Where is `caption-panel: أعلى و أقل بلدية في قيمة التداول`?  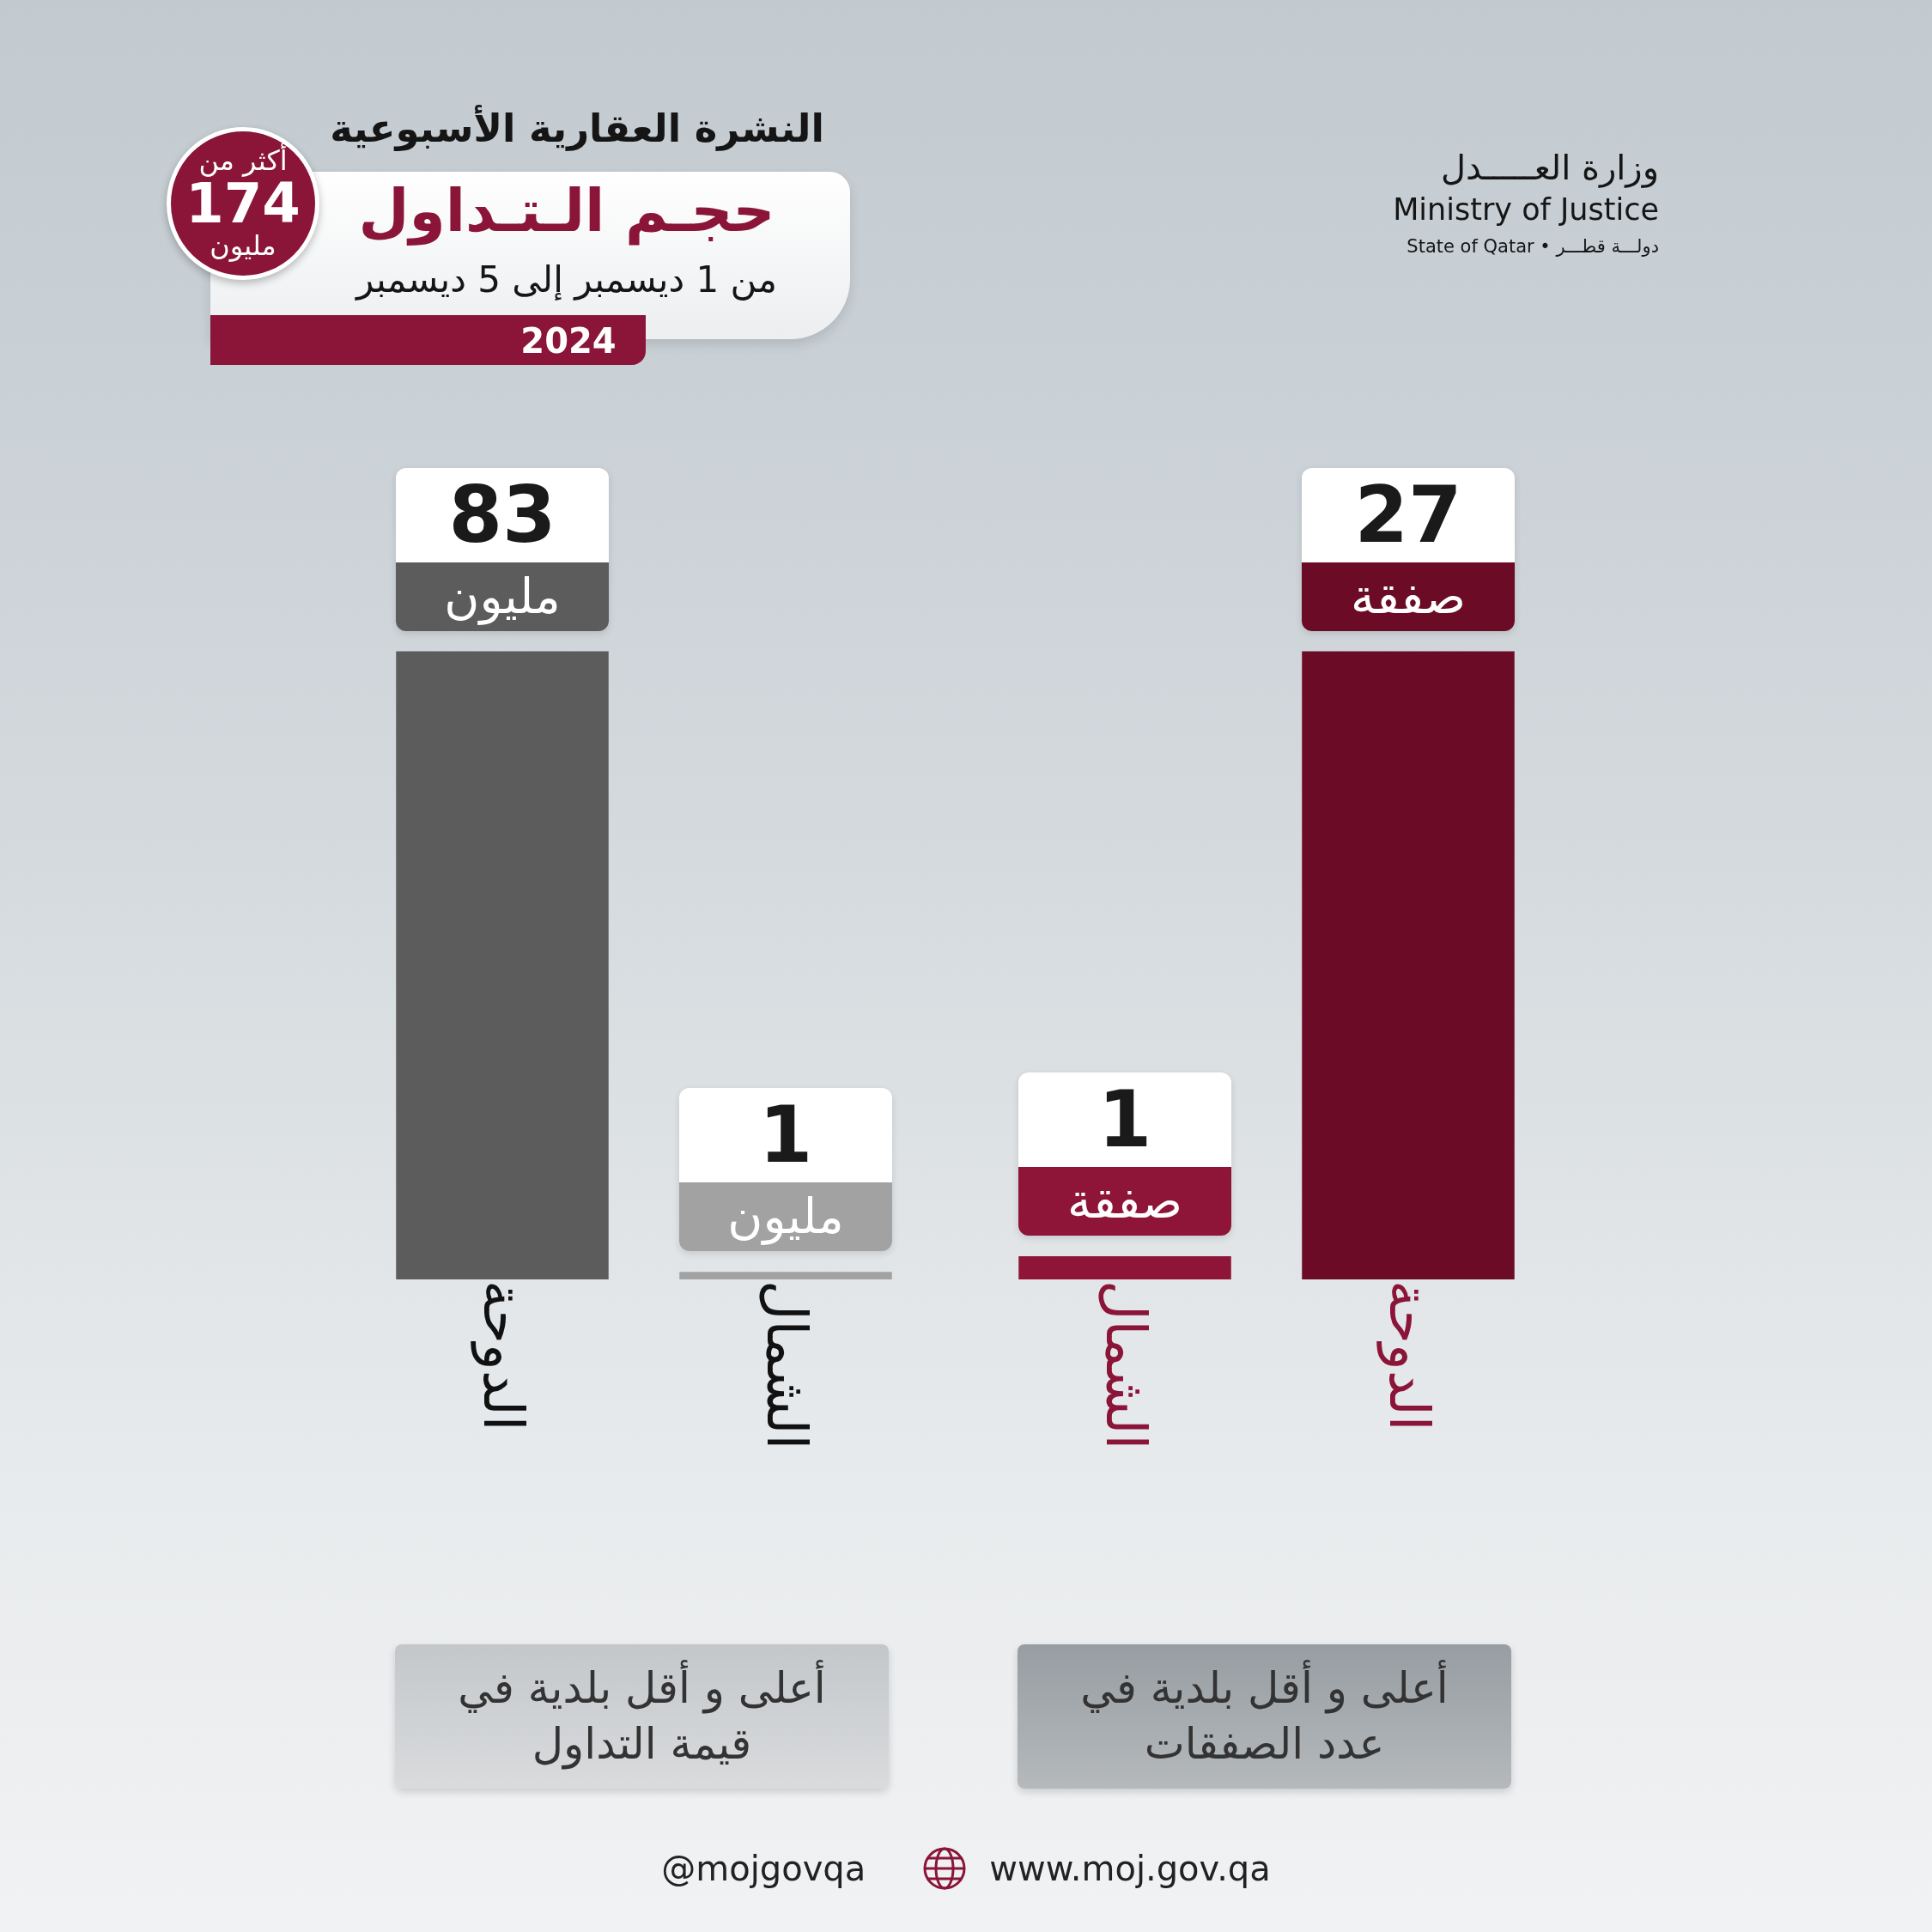
caption-panel: أعلى و أقل بلدية في قيمة التداول is located at coordinates (642, 1716).